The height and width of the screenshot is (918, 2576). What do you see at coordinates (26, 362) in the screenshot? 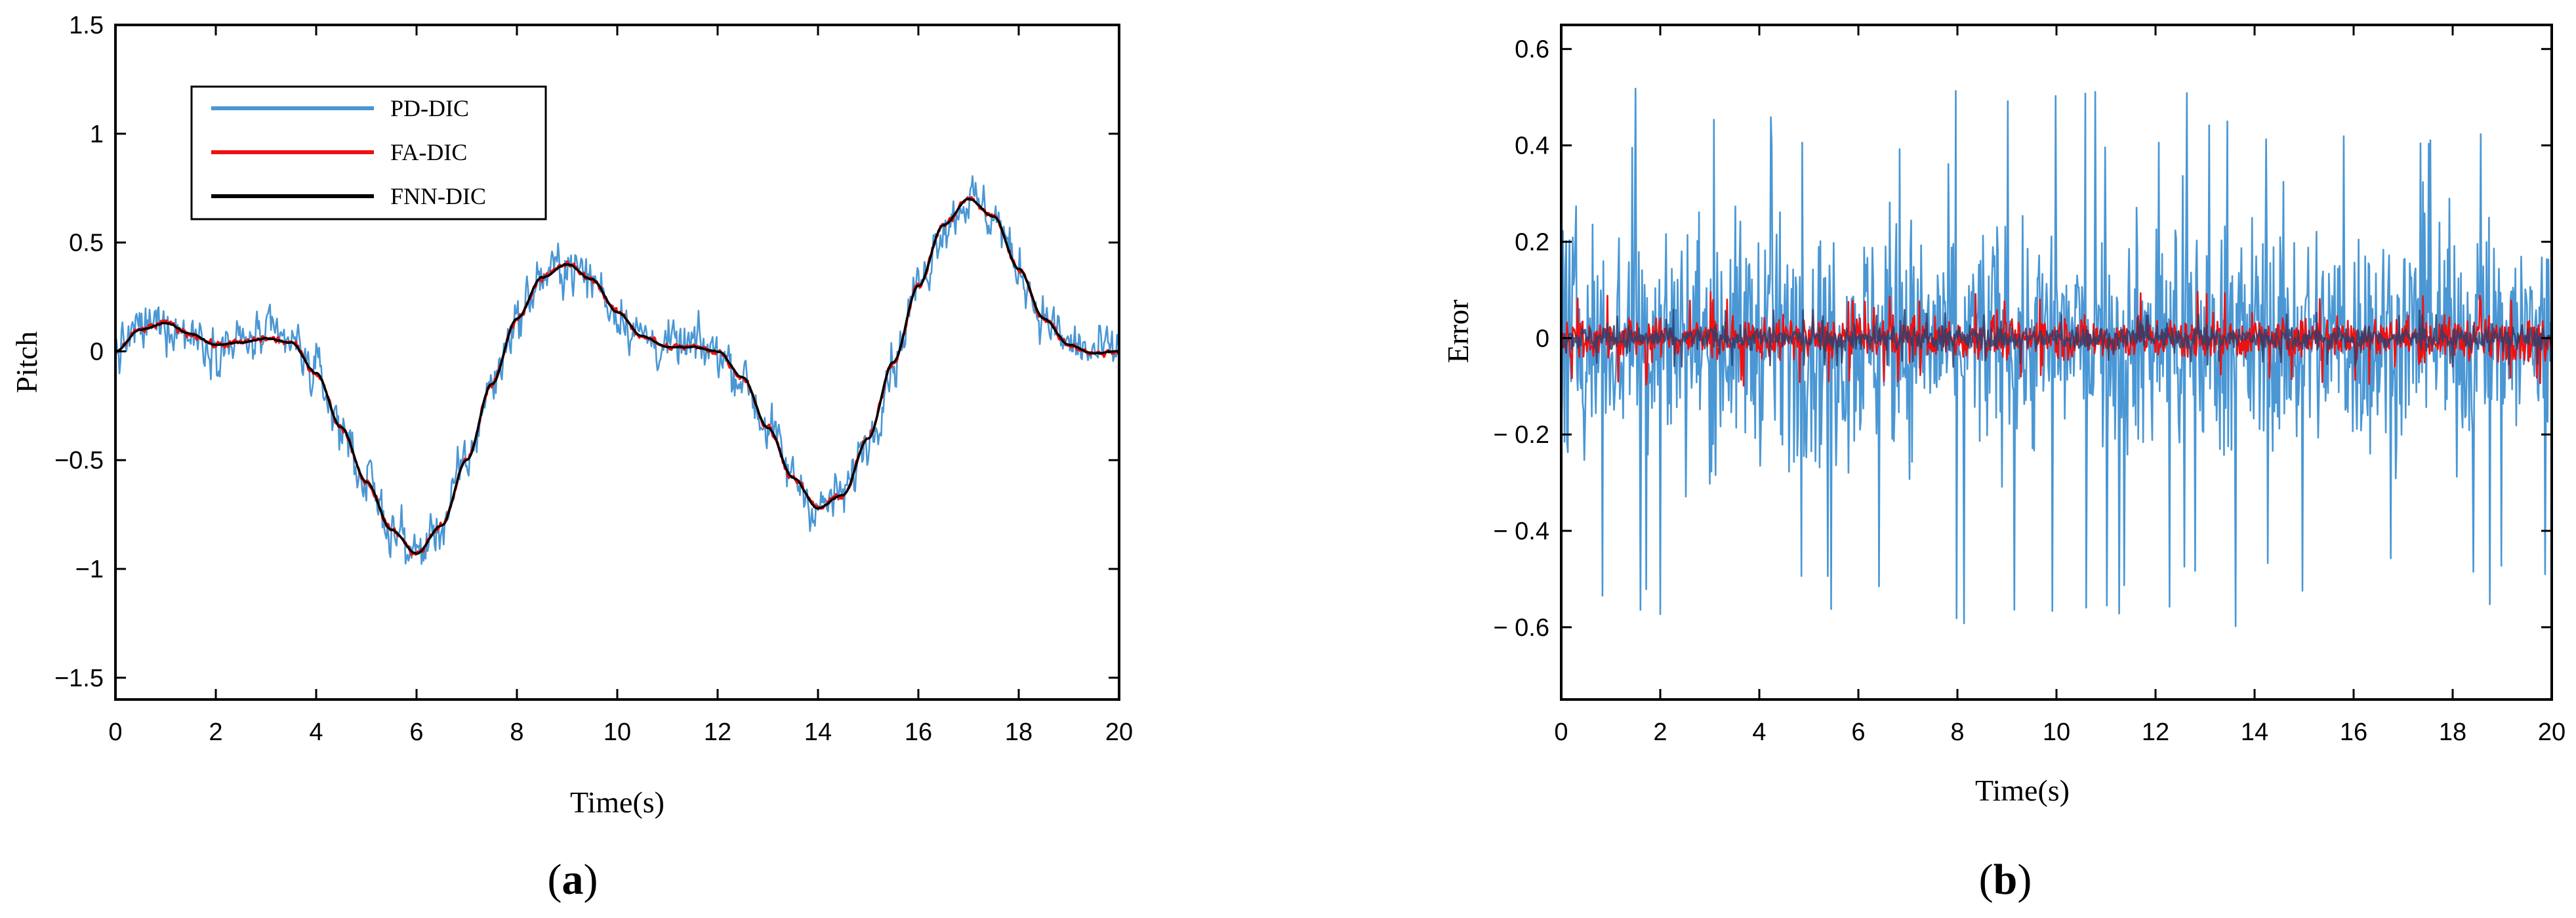
I see `panel-a-y-axis-title: Pitch` at bounding box center [26, 362].